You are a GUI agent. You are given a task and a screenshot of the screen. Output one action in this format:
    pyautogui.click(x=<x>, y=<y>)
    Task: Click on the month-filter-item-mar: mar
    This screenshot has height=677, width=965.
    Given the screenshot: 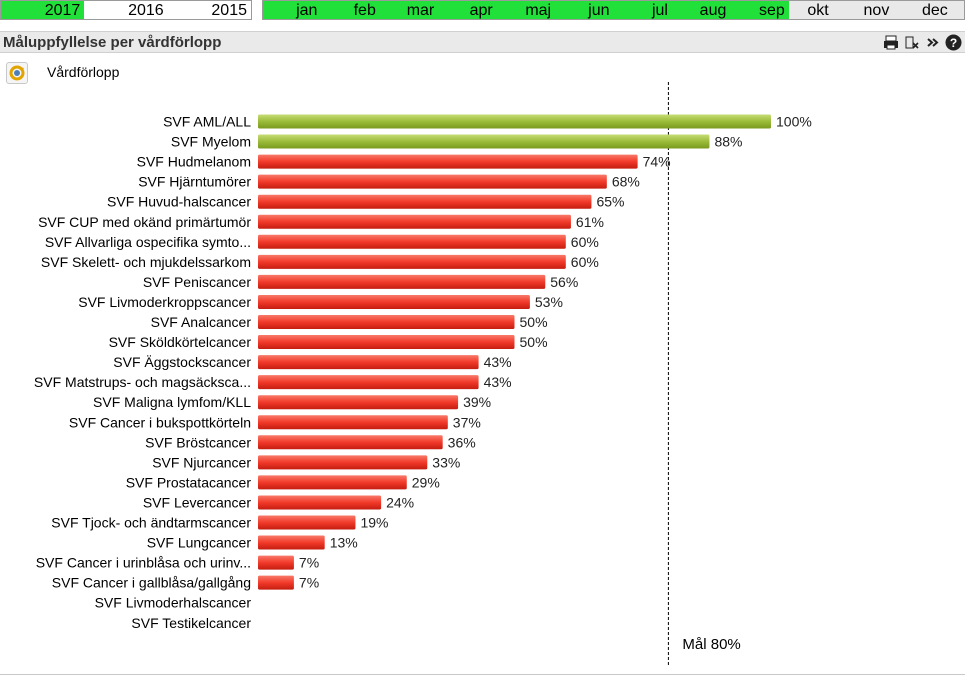 What is the action you would take?
    pyautogui.click(x=409, y=10)
    